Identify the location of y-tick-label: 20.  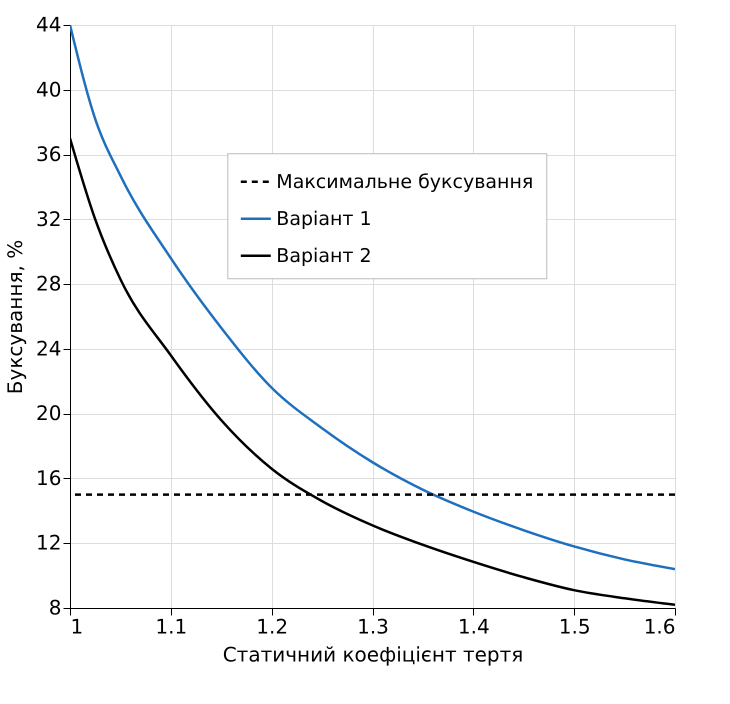
(49, 413).